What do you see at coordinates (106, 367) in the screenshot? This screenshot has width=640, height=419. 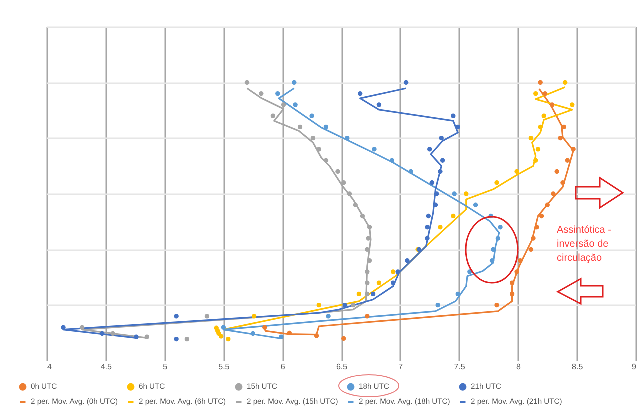 I see `x-tick-label: 4.5` at bounding box center [106, 367].